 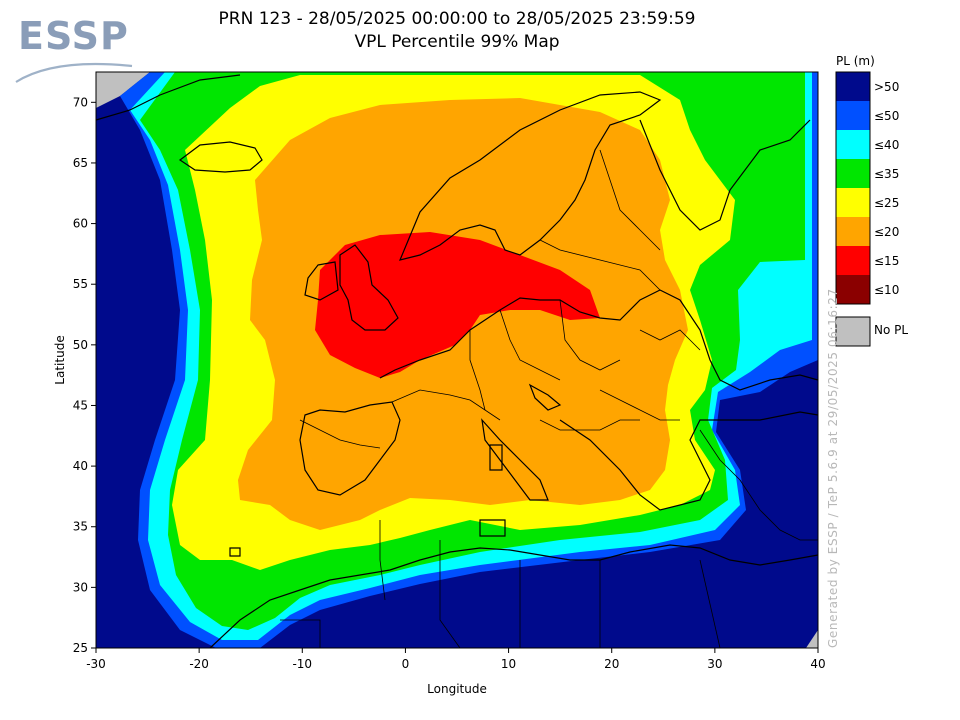 What do you see at coordinates (457, 689) in the screenshot?
I see `x-axis-title: Longitude` at bounding box center [457, 689].